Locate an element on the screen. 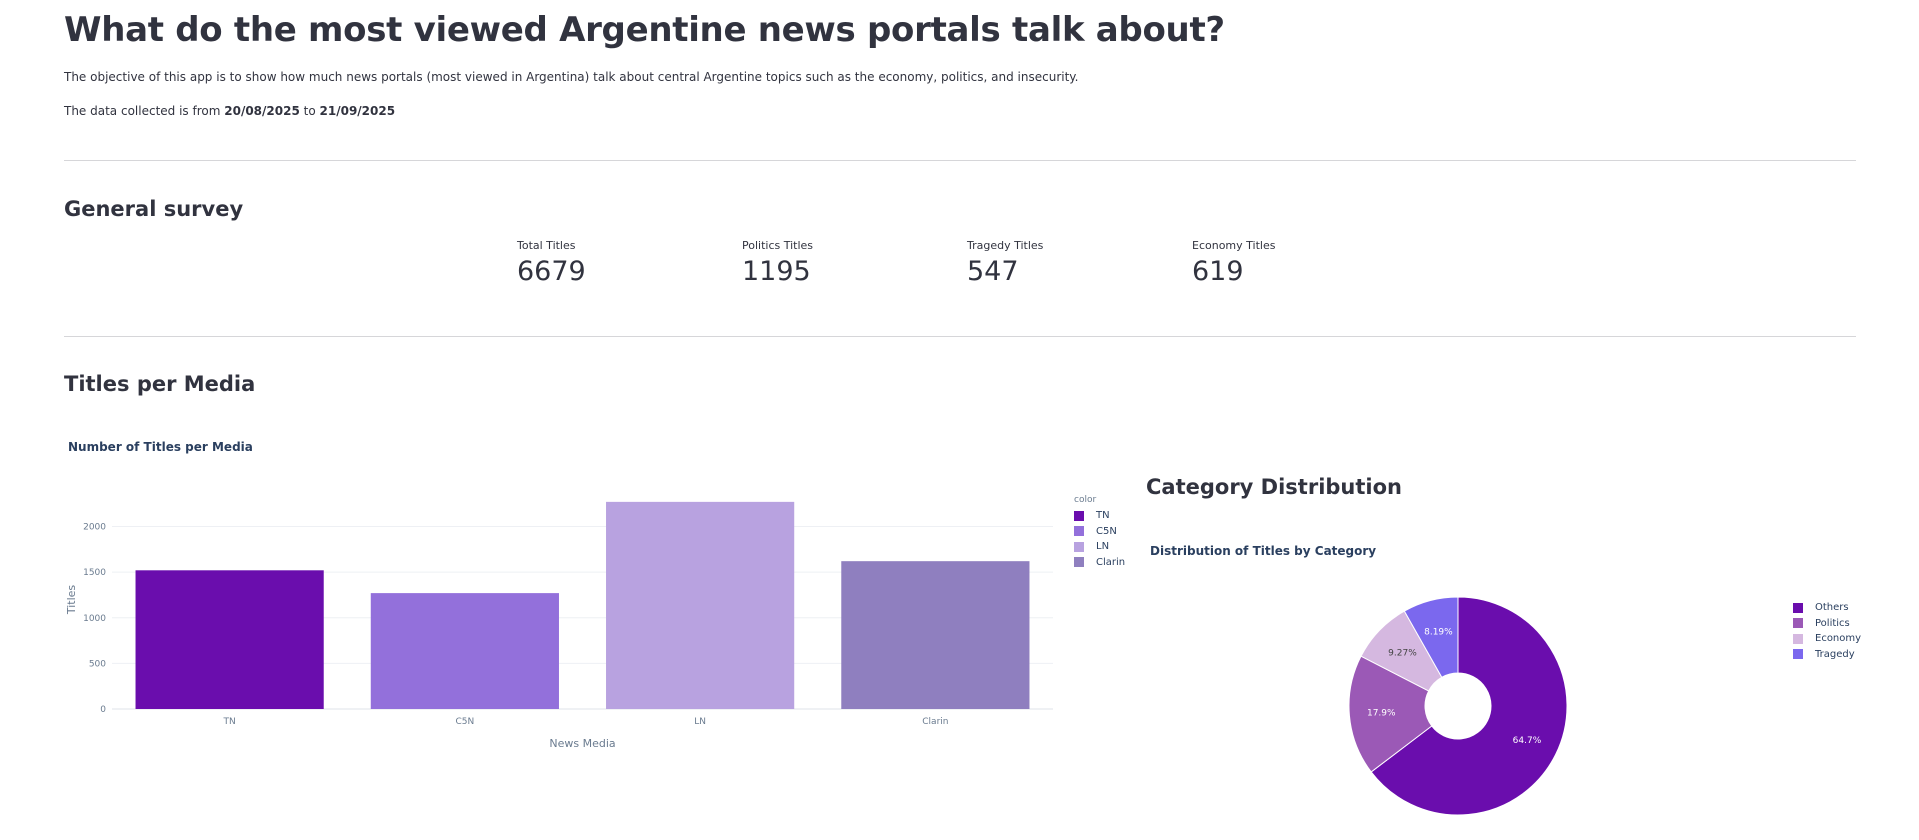 Image resolution: width=1919 pixels, height=840 pixels. y-tick-label: 2000 is located at coordinates (94, 528).